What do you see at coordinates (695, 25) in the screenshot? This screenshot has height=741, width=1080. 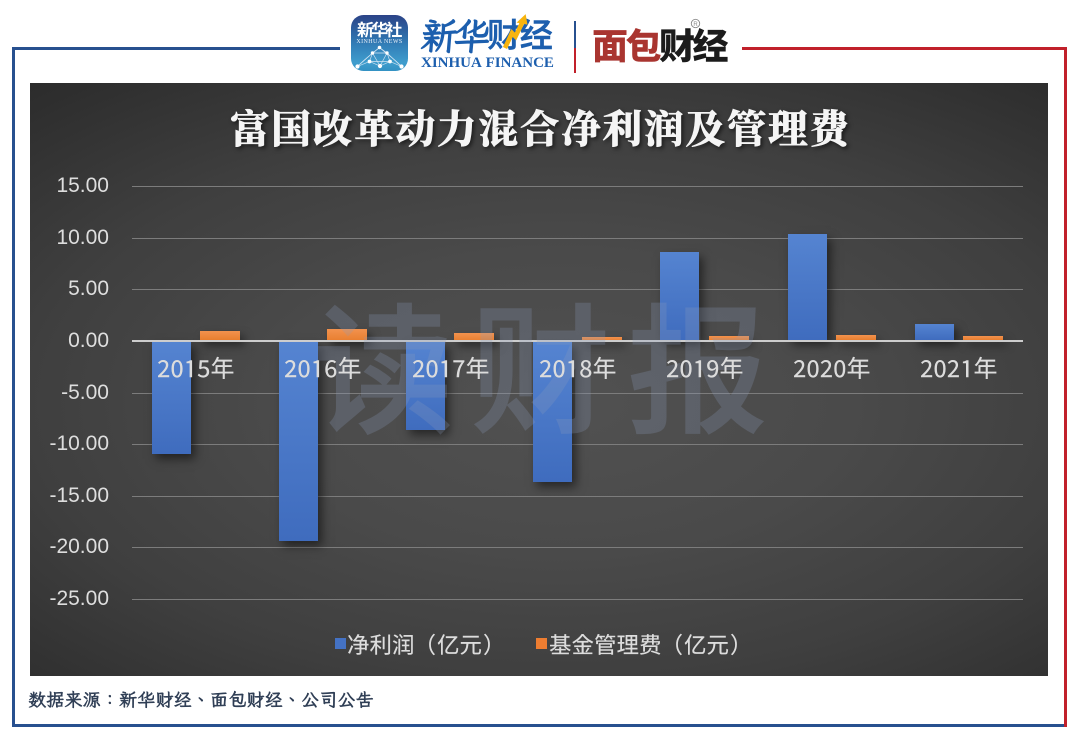 I see `svg-text: R` at bounding box center [695, 25].